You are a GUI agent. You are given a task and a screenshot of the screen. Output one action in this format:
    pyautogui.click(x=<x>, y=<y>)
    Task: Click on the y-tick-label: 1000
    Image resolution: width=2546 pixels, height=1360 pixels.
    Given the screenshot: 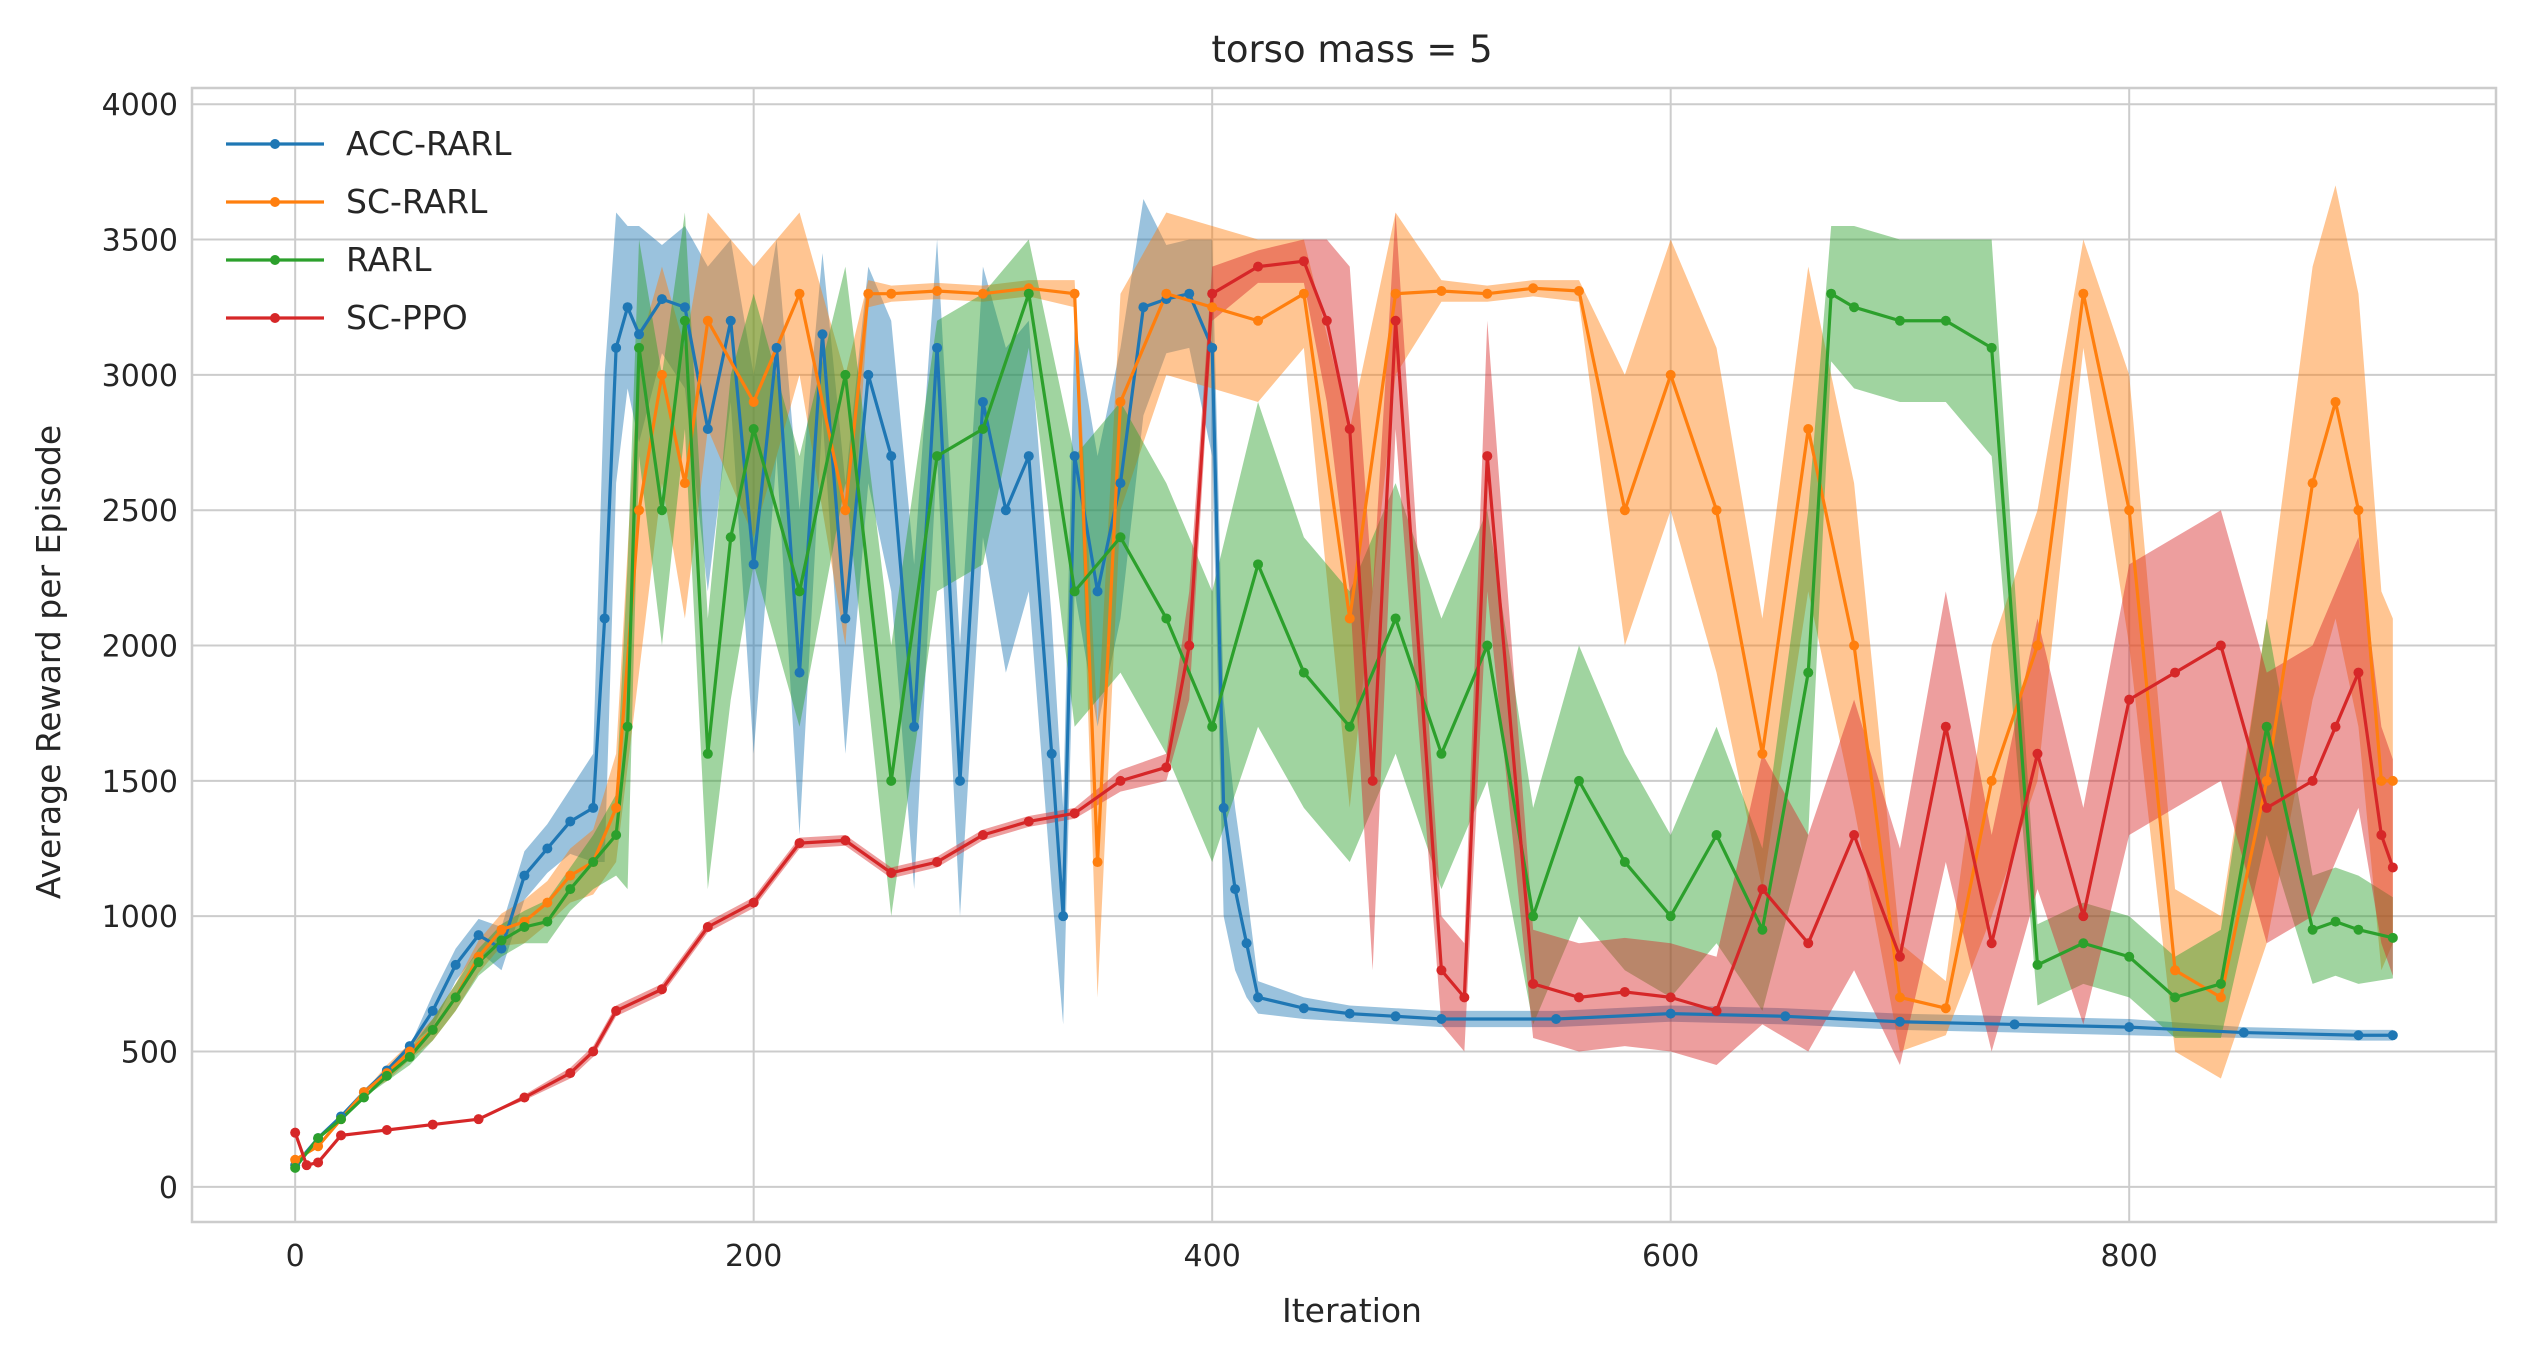 What is the action you would take?
    pyautogui.click(x=140, y=917)
    